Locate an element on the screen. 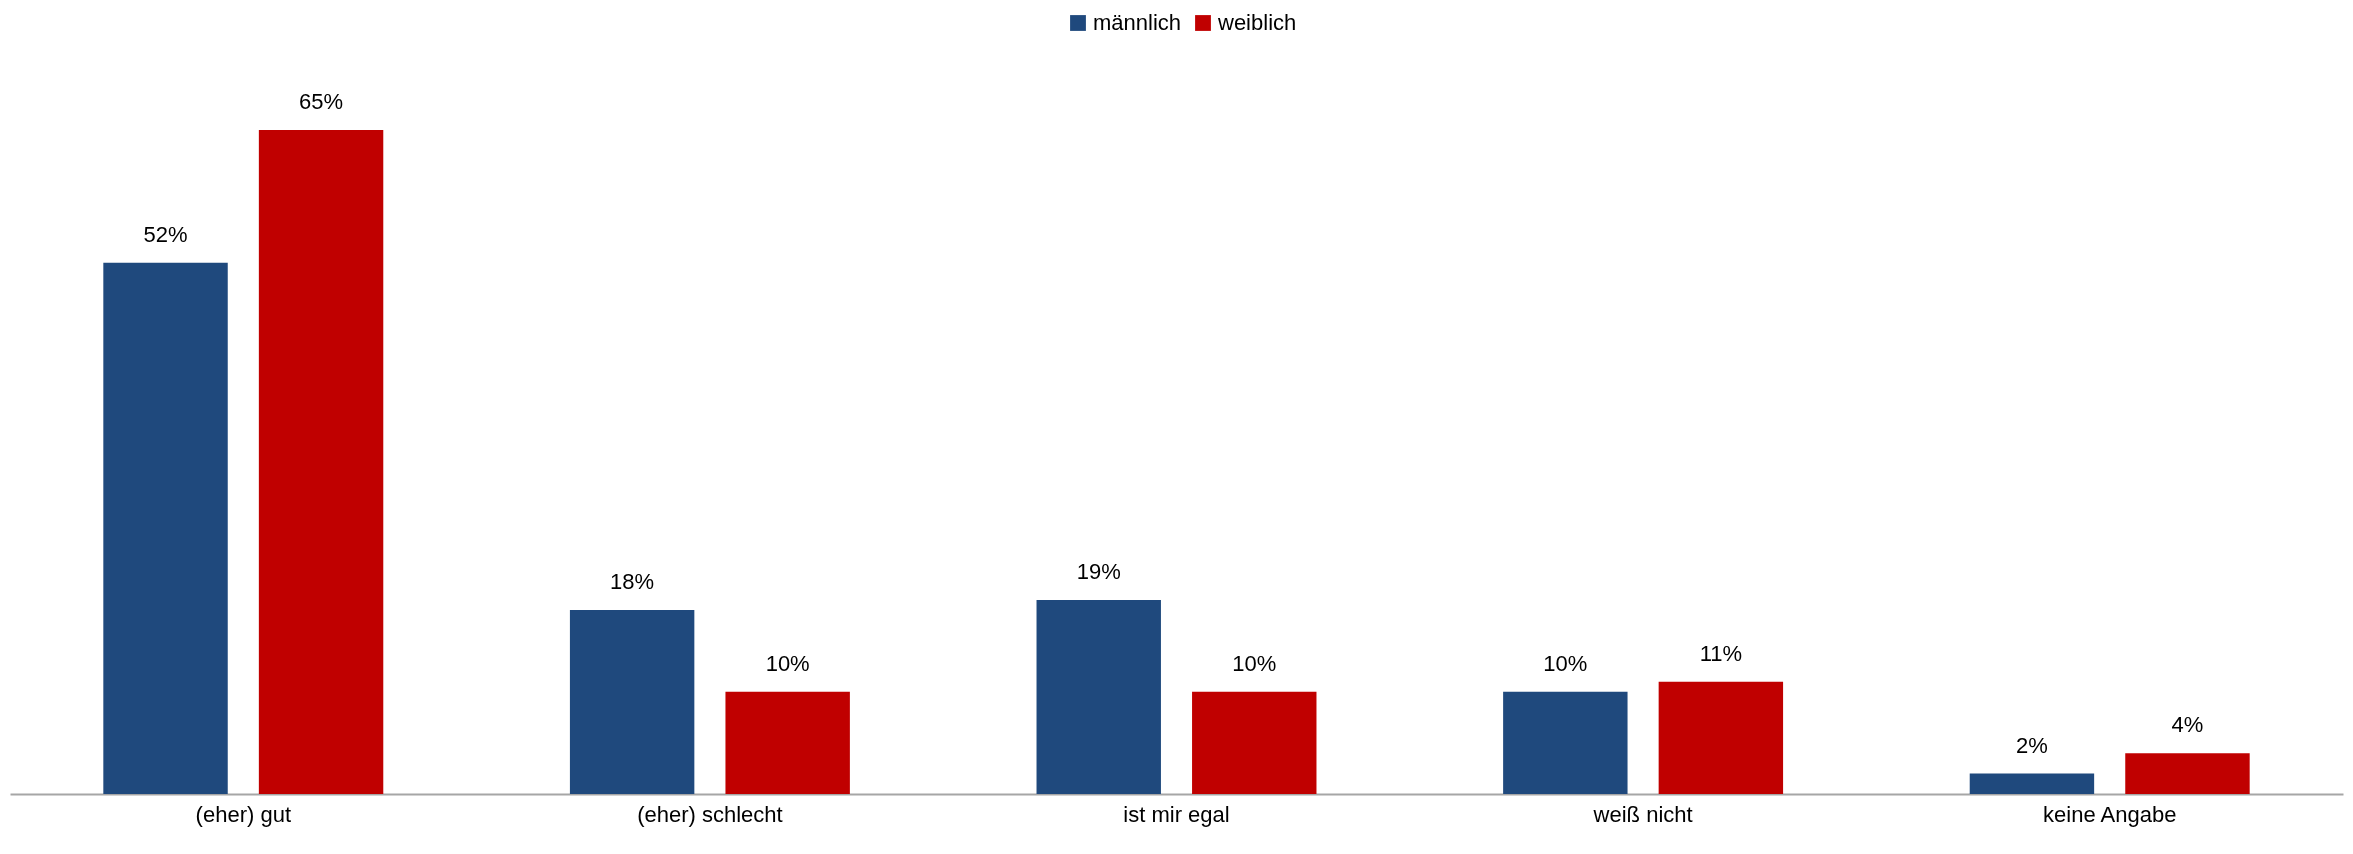 Image resolution: width=2353 pixels, height=854 pixels. data-label: 19% is located at coordinates (1098, 571).